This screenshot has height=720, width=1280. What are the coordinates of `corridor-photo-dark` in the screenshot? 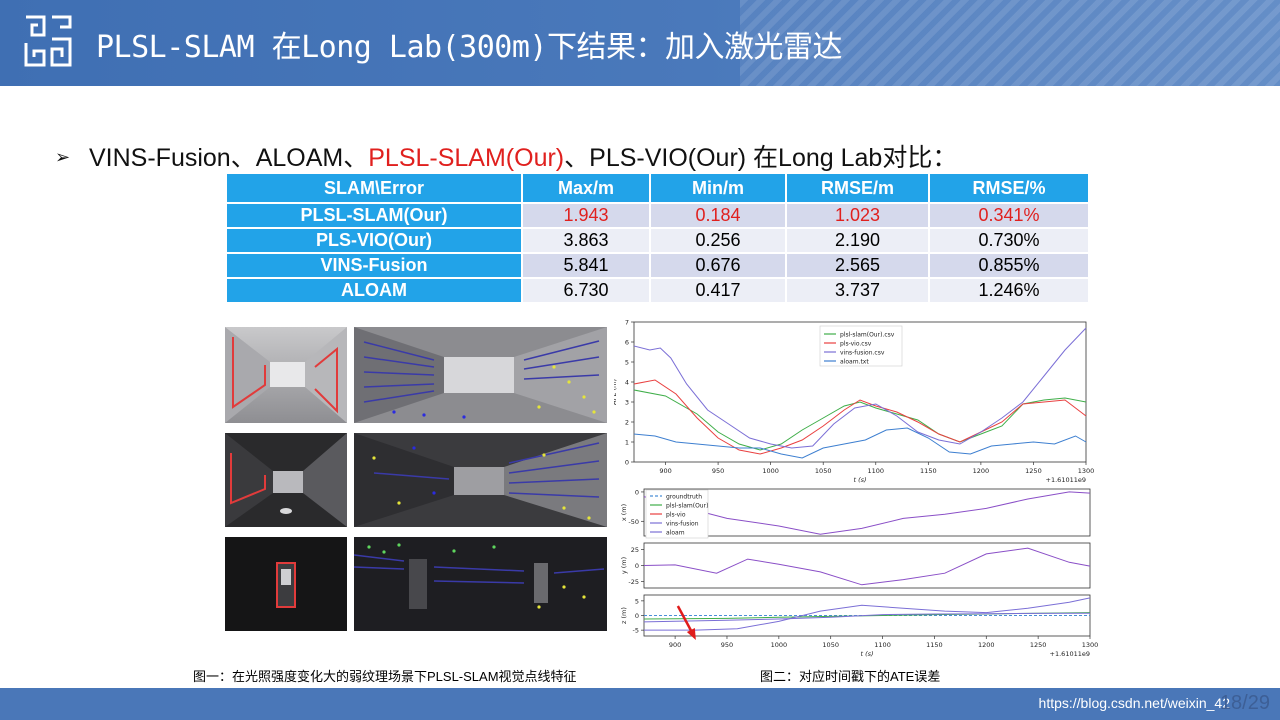 It's located at (286, 584).